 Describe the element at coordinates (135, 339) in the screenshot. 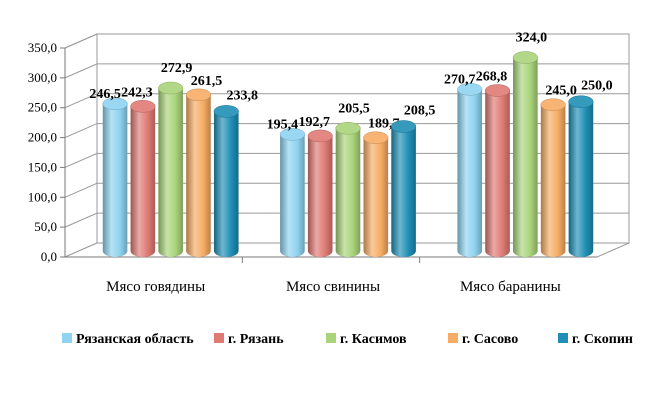

I see `legend-label: Рязанская область` at that location.